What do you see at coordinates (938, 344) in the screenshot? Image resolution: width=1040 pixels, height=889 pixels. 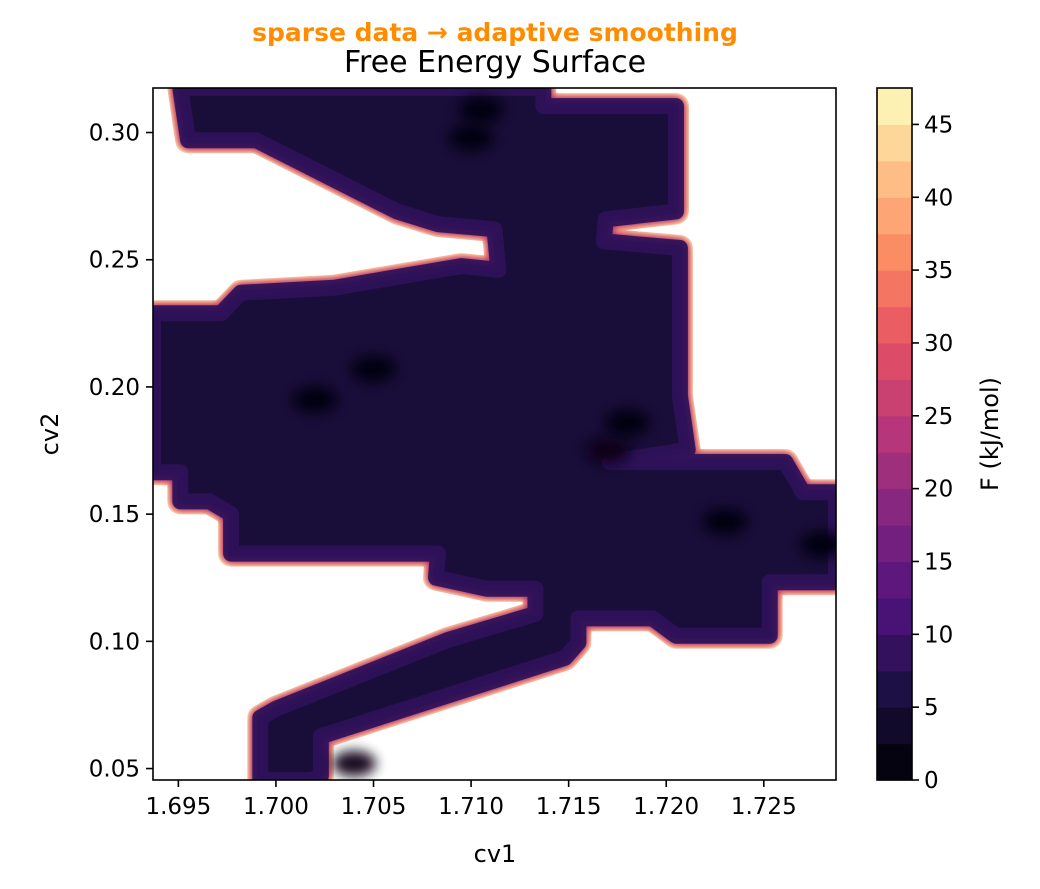 I see `colorbar-tick-label: 30` at bounding box center [938, 344].